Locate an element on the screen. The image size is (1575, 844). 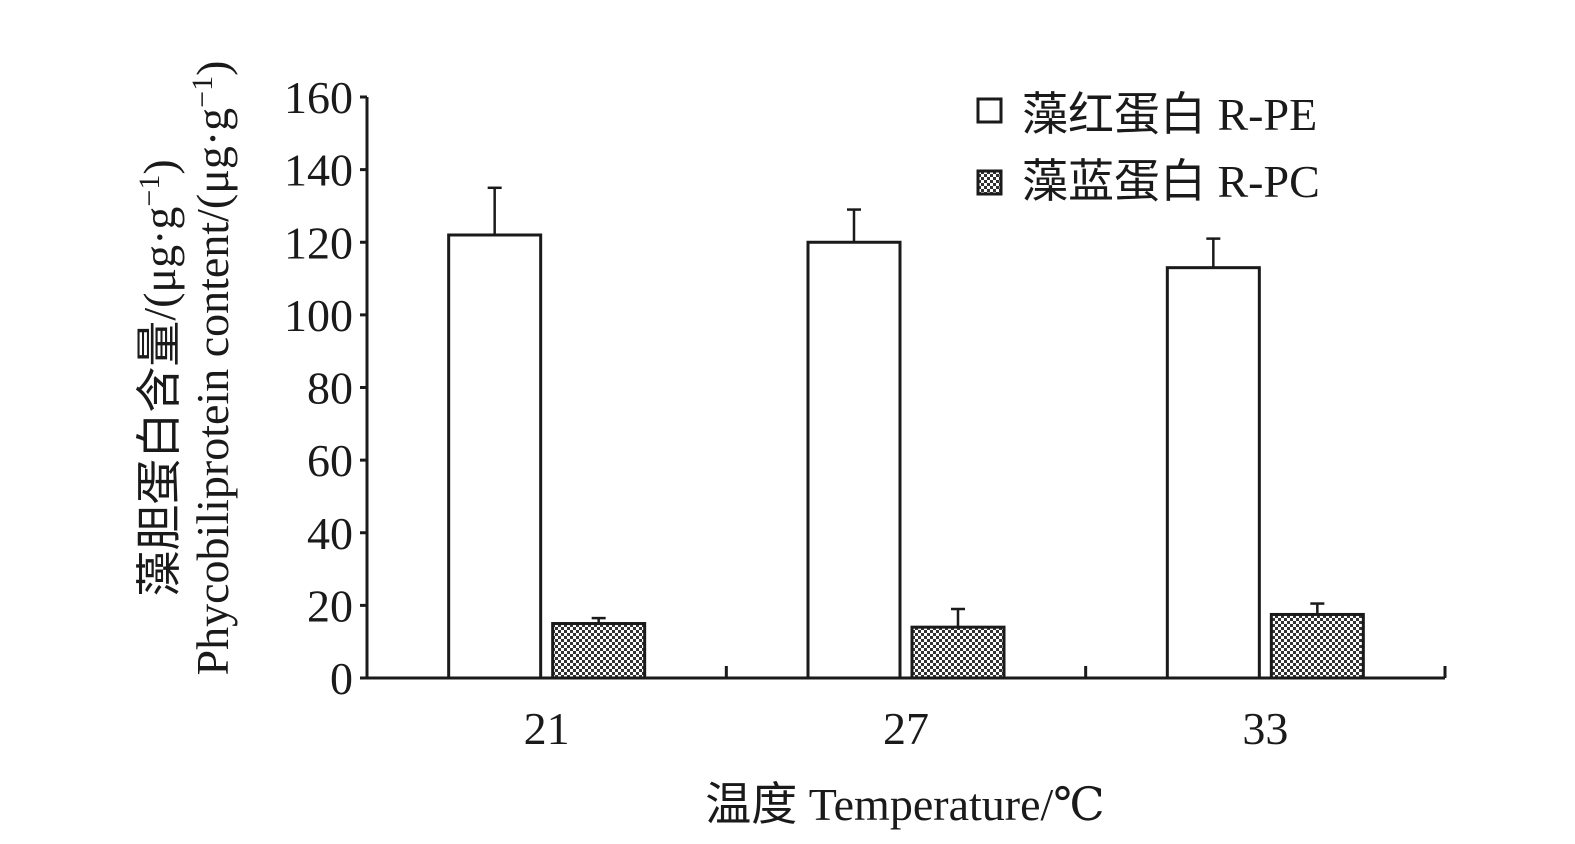
y-tick-label: 100 is located at coordinates (318, 315).